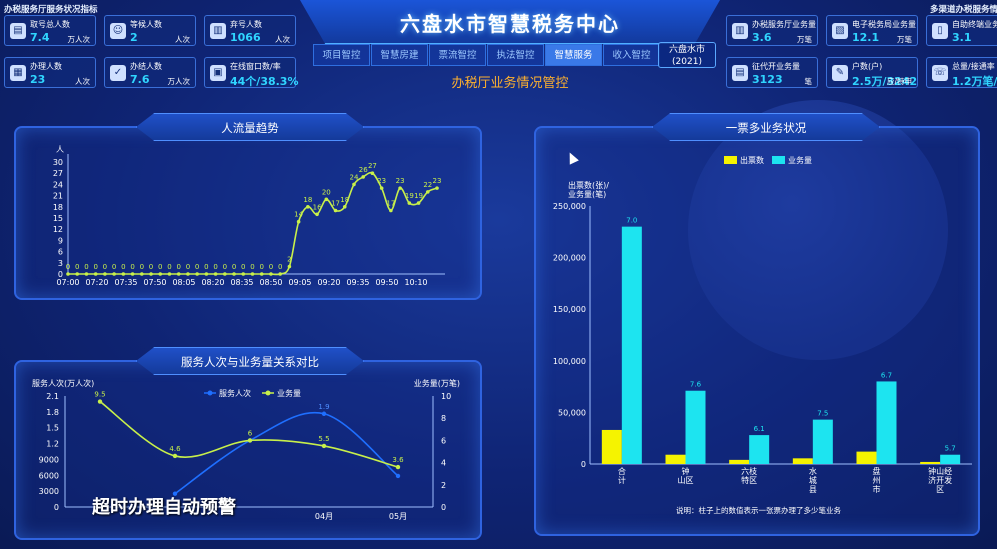  I want to click on kpi-unit: 应/特申, so click(899, 81).